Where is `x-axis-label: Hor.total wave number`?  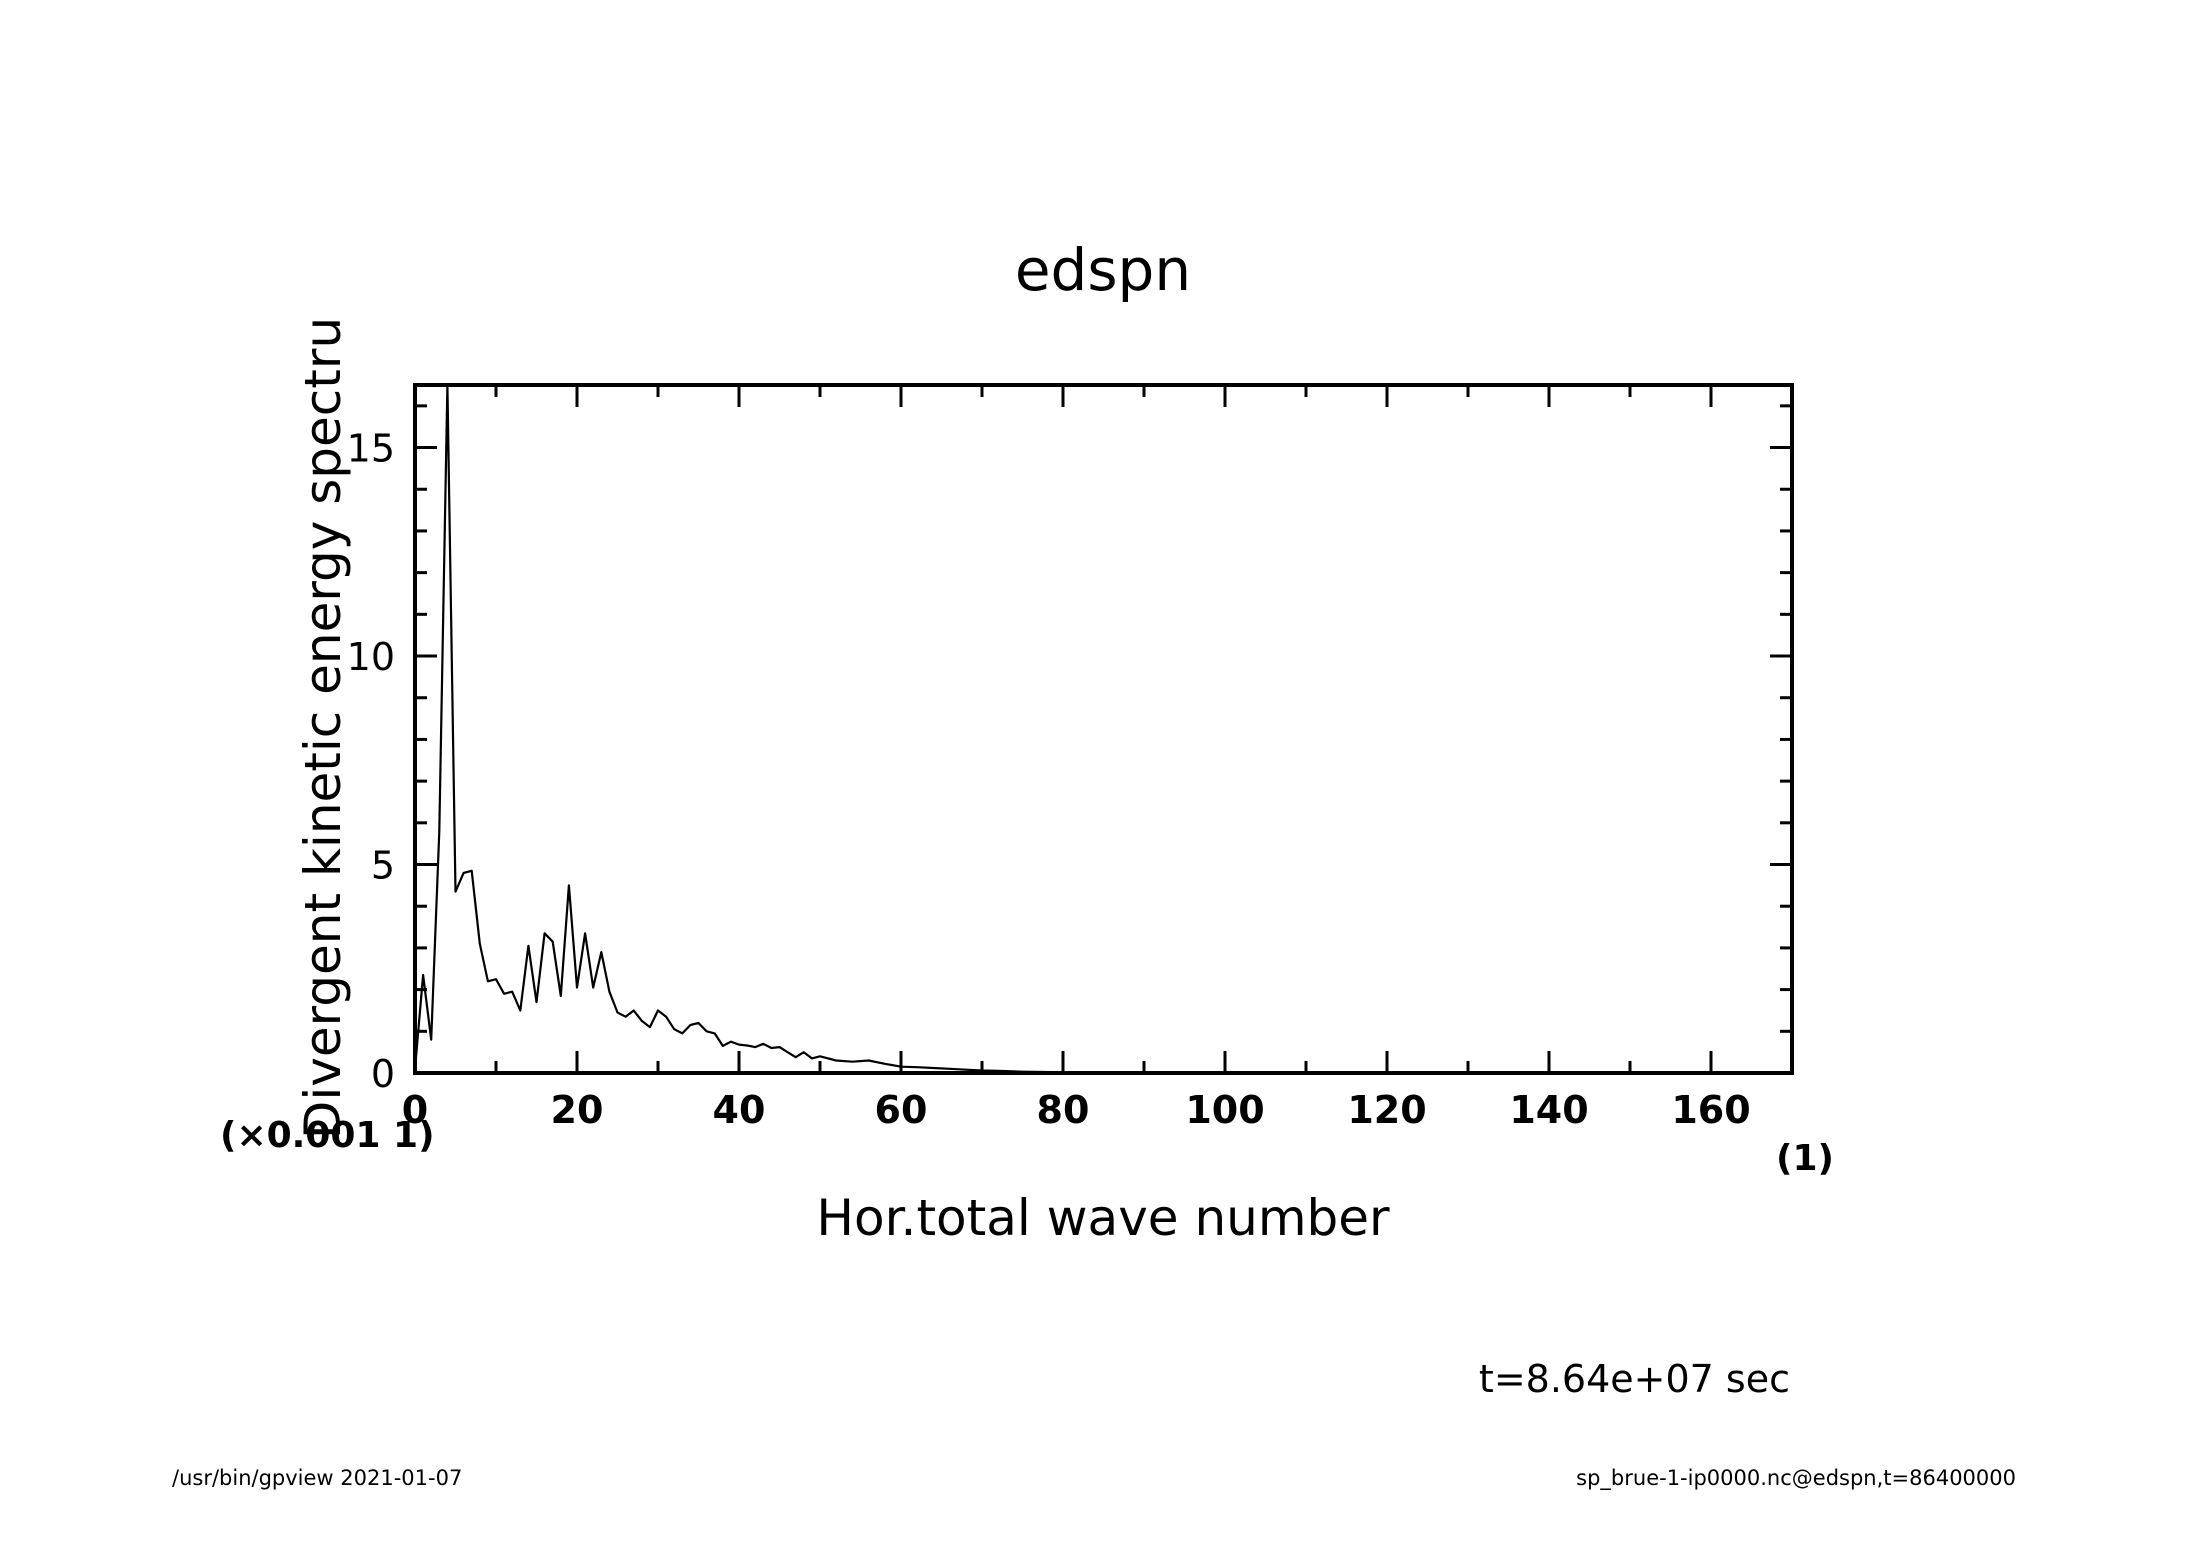
x-axis-label: Hor.total wave number is located at coordinates (1103, 1218).